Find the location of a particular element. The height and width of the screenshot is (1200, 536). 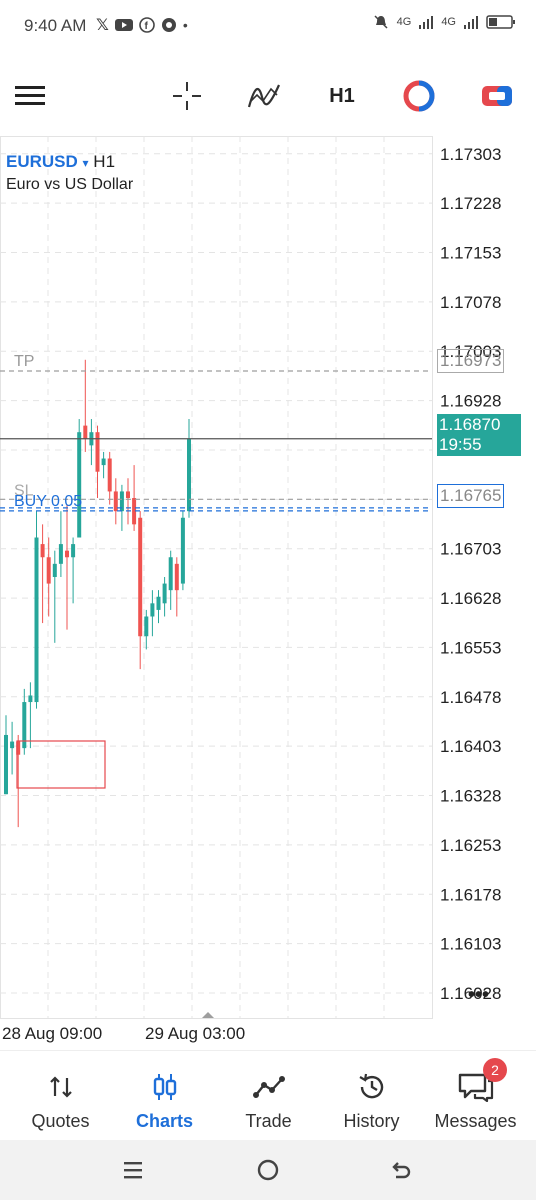

network-label-2: 4G is located at coordinates (448, 22).